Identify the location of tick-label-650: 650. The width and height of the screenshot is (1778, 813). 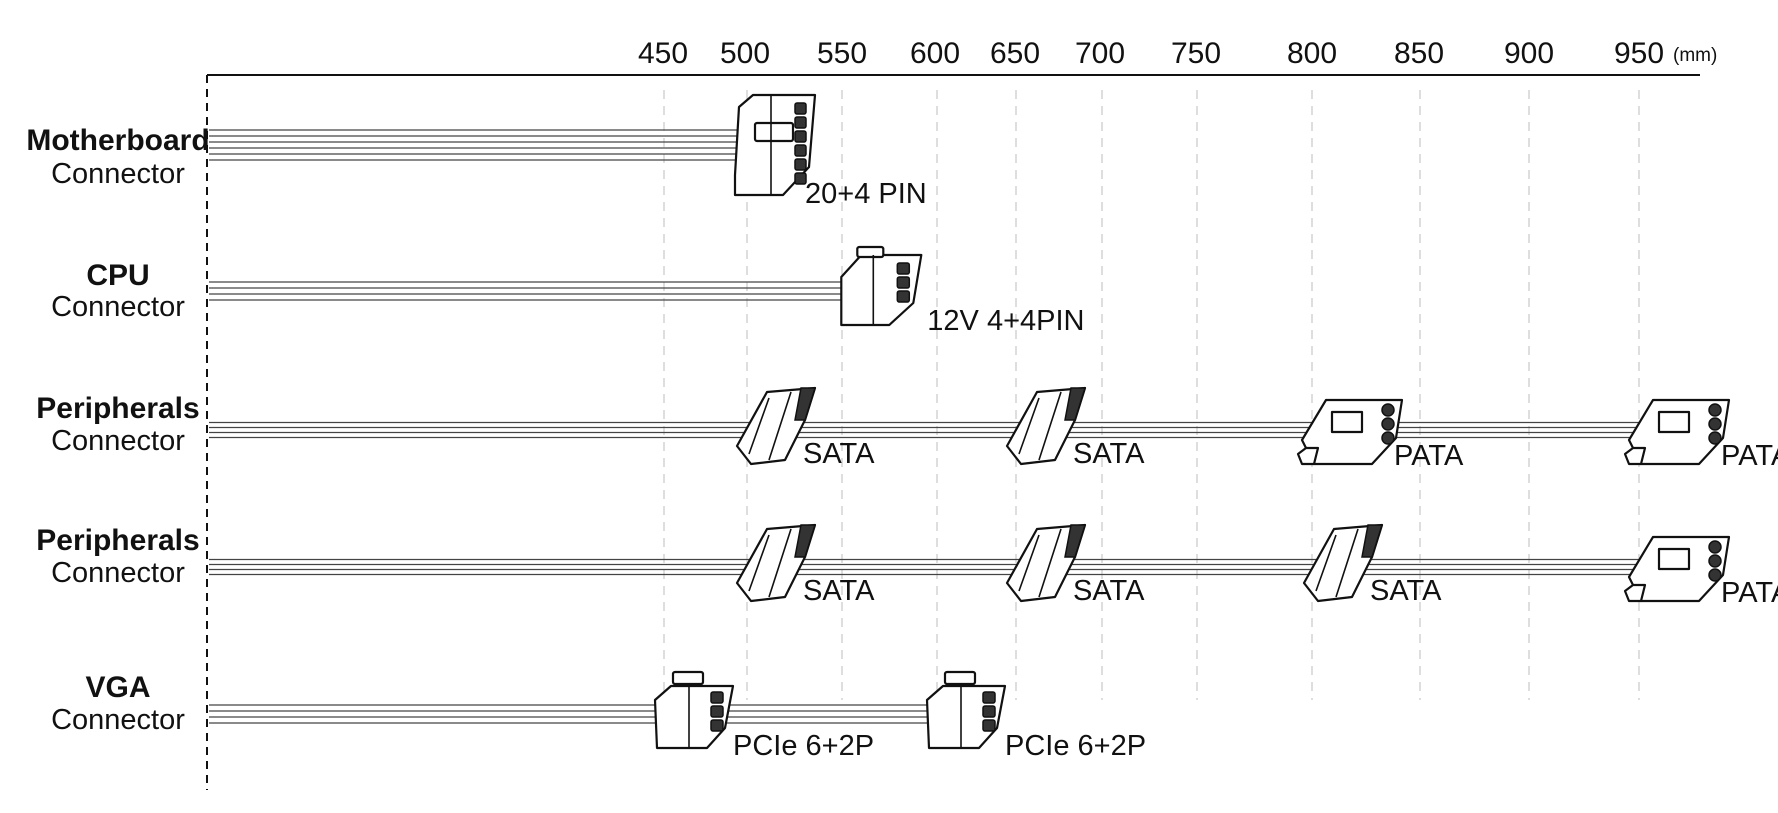
(1015, 53).